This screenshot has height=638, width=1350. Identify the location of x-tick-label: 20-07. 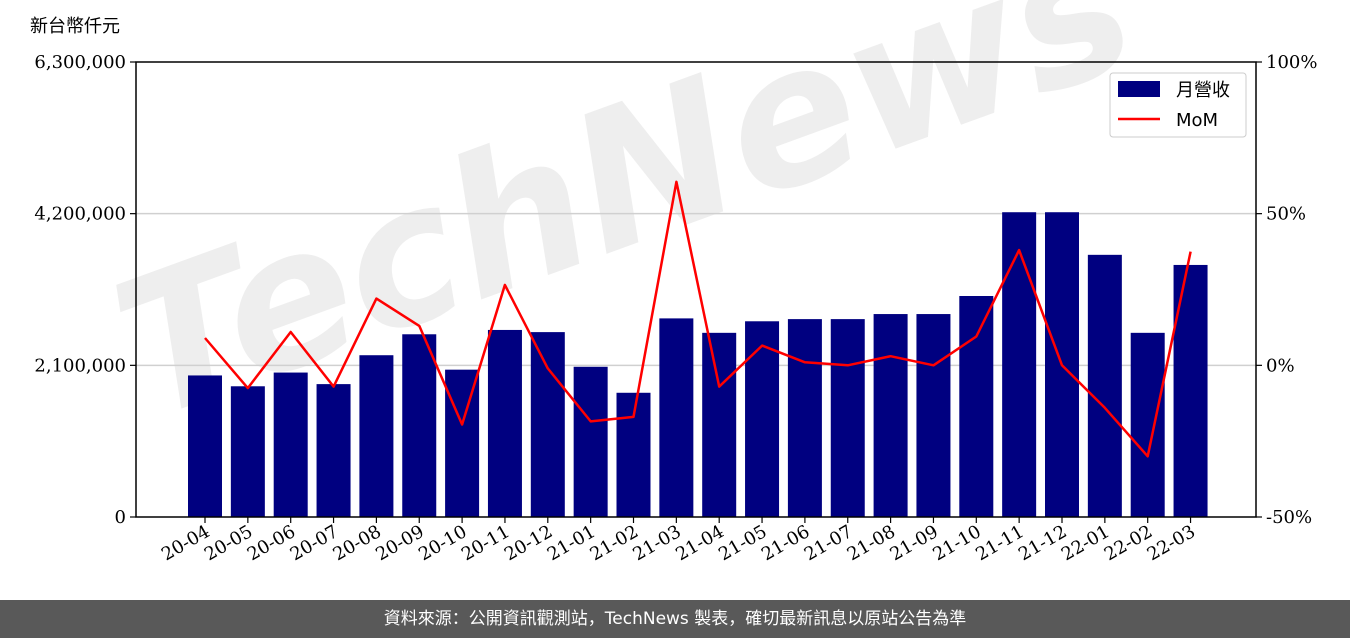
(314, 543).